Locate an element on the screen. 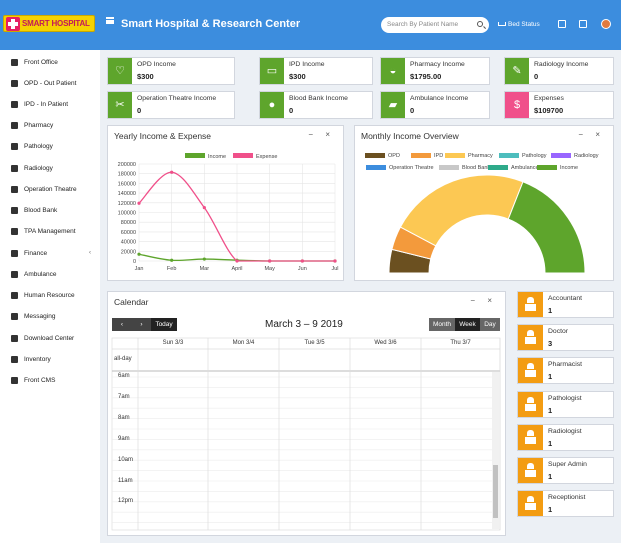  sidebar-item: Inventory is located at coordinates (50, 360).